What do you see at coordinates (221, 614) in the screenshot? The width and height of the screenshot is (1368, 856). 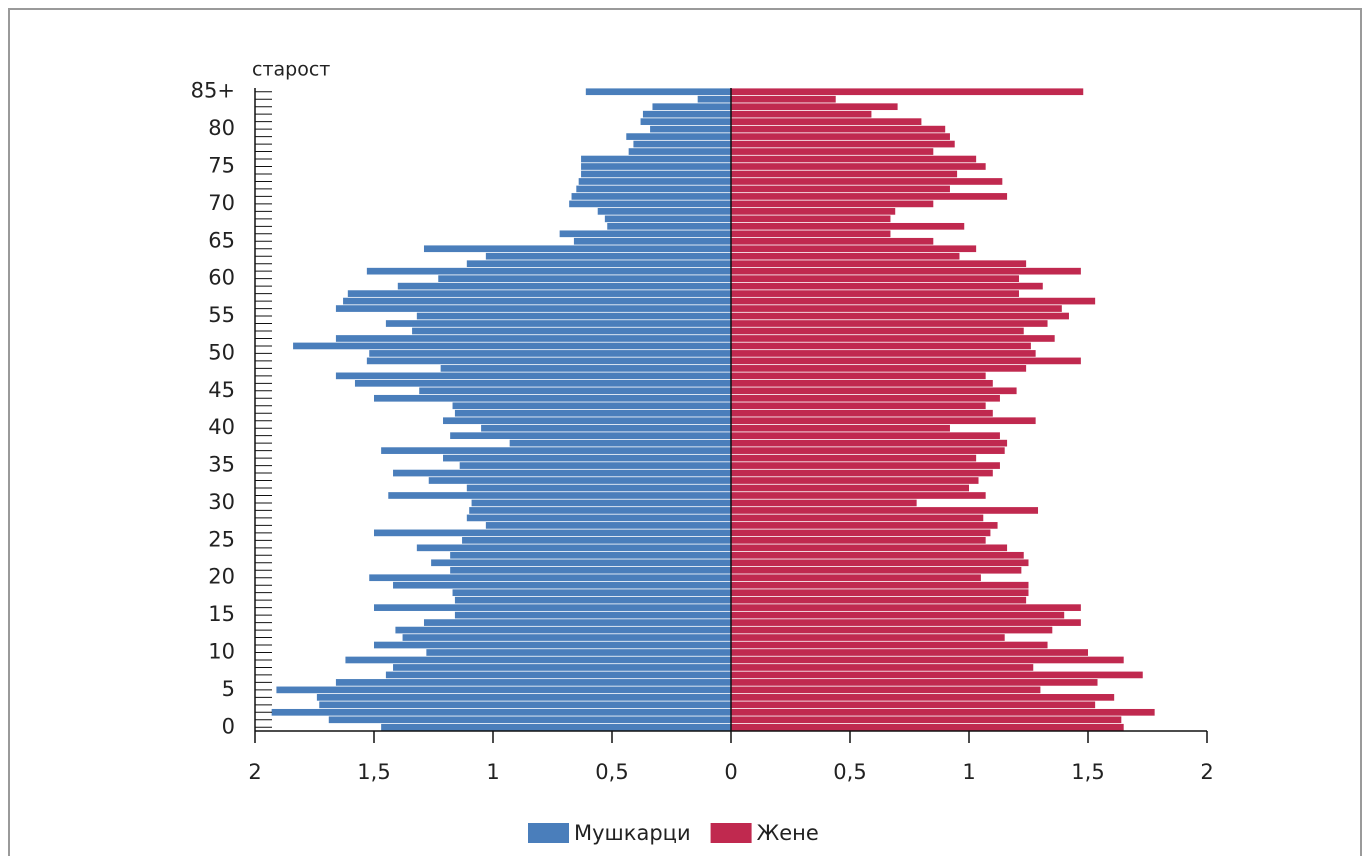 I see `y-tick-label: 15` at bounding box center [221, 614].